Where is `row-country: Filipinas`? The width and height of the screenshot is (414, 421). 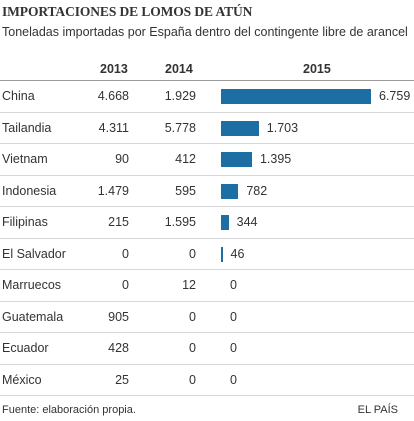 row-country: Filipinas is located at coordinates (25, 222).